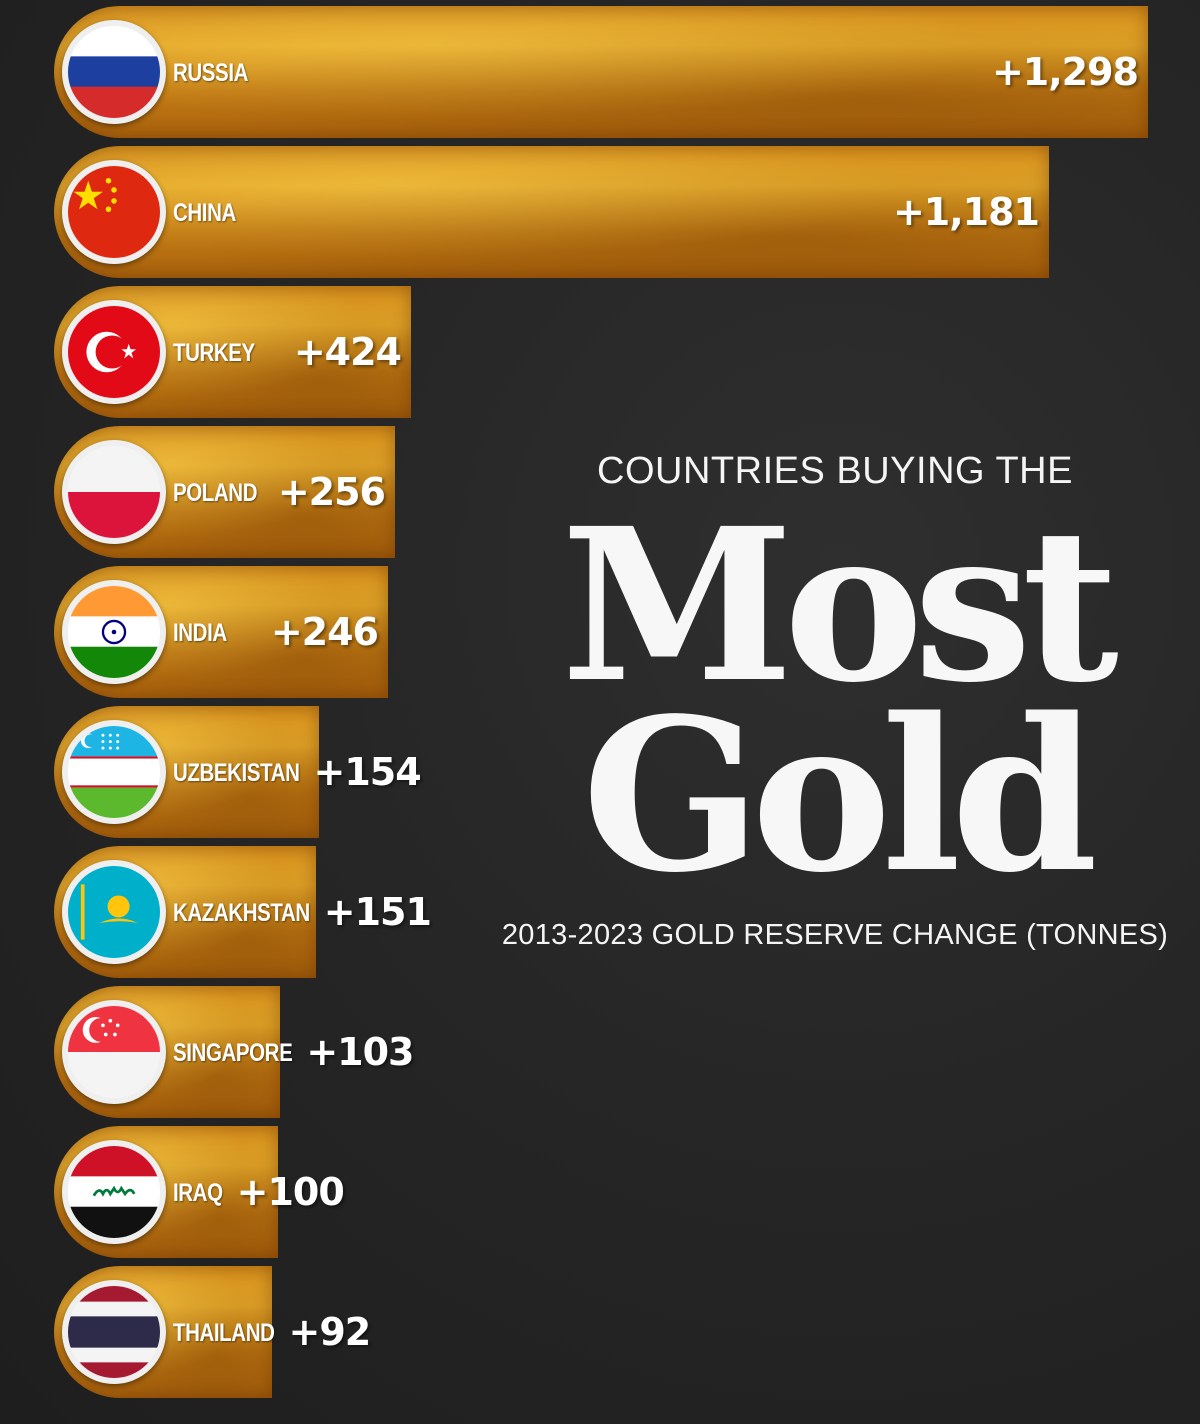  Describe the element at coordinates (114, 632) in the screenshot. I see `india-flag-icon` at that location.